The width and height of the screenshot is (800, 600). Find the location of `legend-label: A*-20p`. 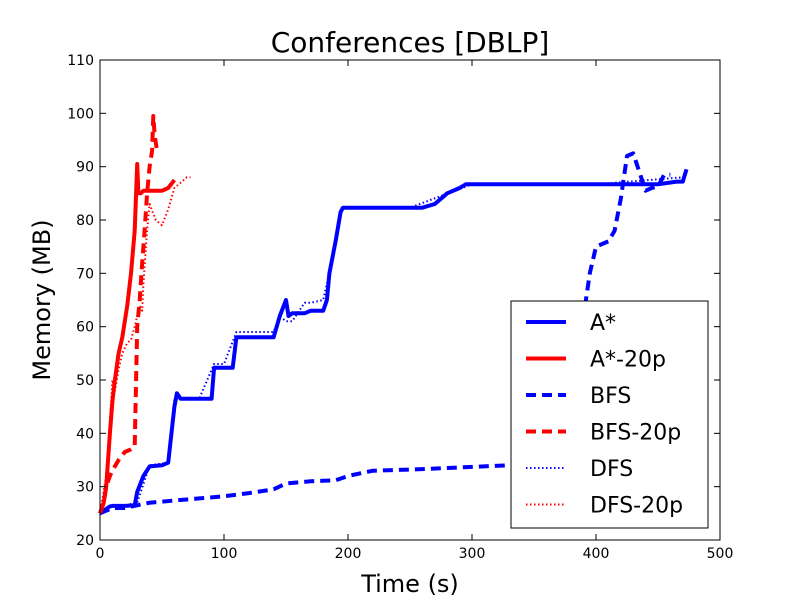

legend-label: A*-20p is located at coordinates (628, 360).